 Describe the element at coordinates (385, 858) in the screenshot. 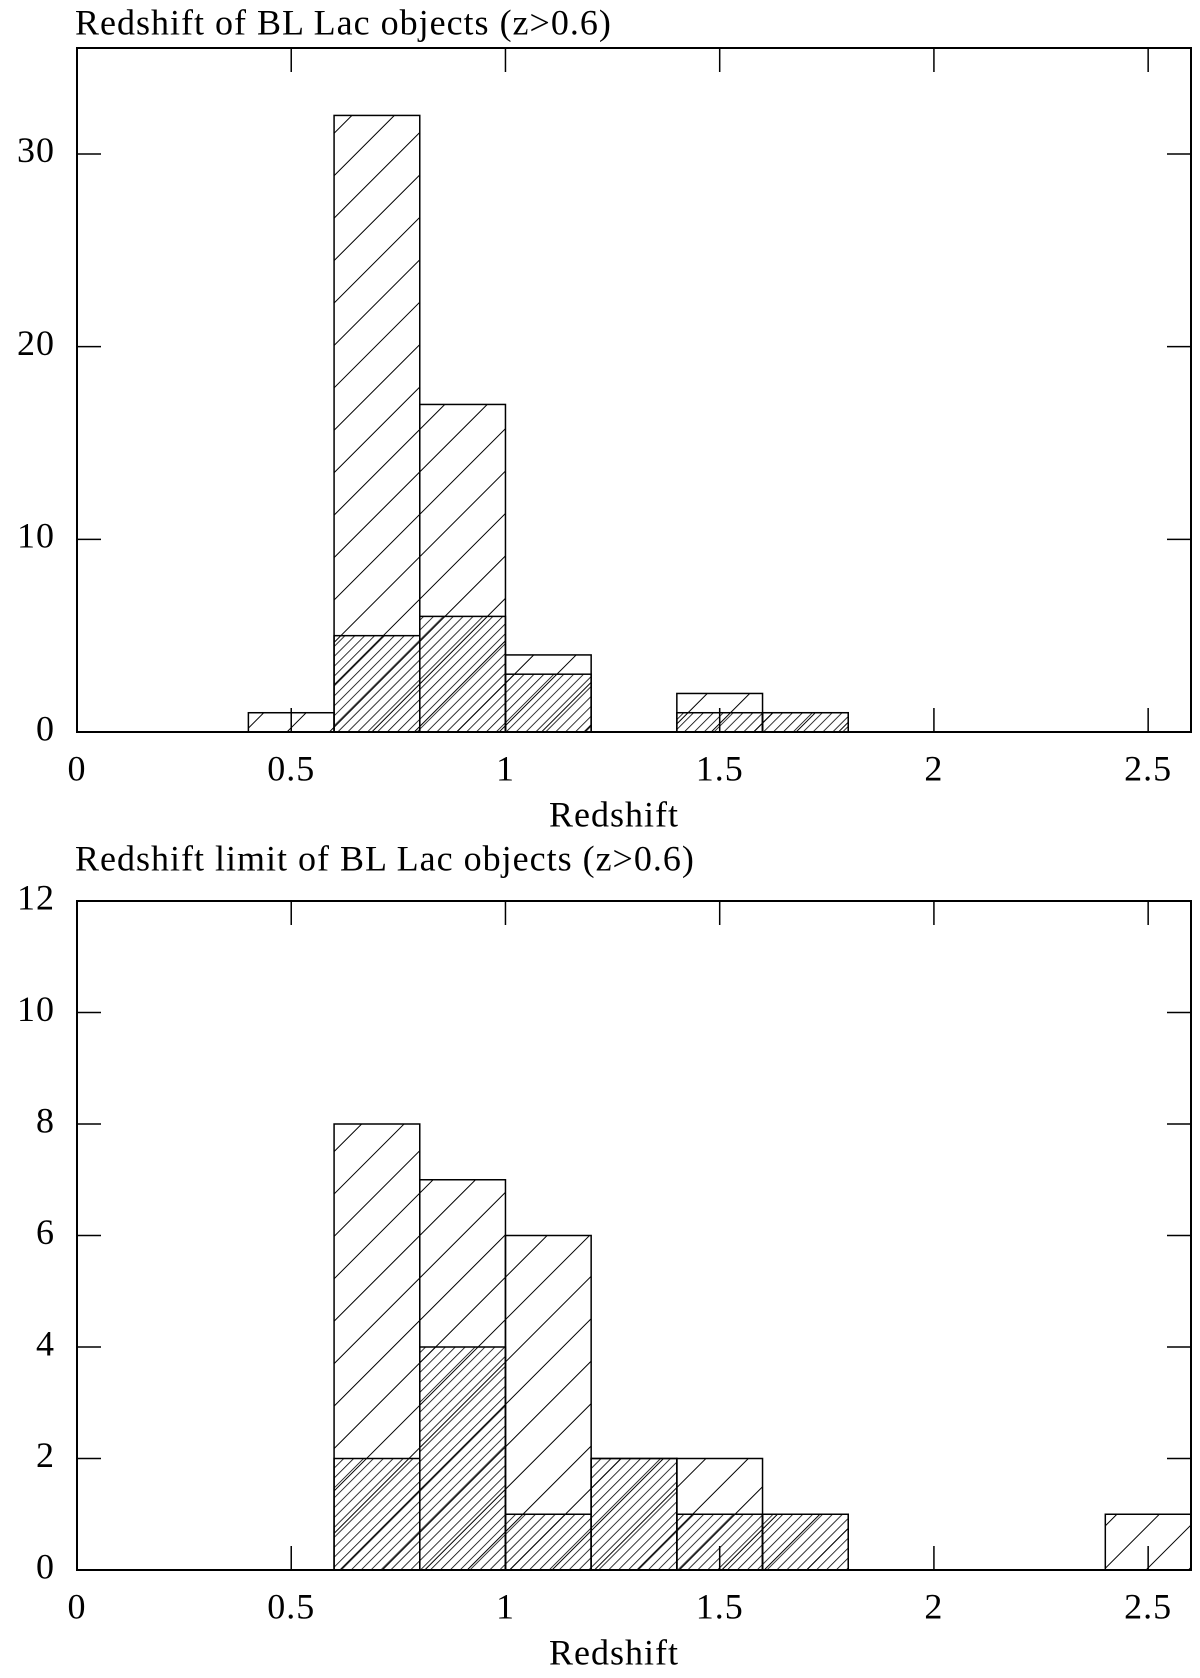

I see `chart-title: Redshift limit of BL Lac objects (z>0.6)` at that location.